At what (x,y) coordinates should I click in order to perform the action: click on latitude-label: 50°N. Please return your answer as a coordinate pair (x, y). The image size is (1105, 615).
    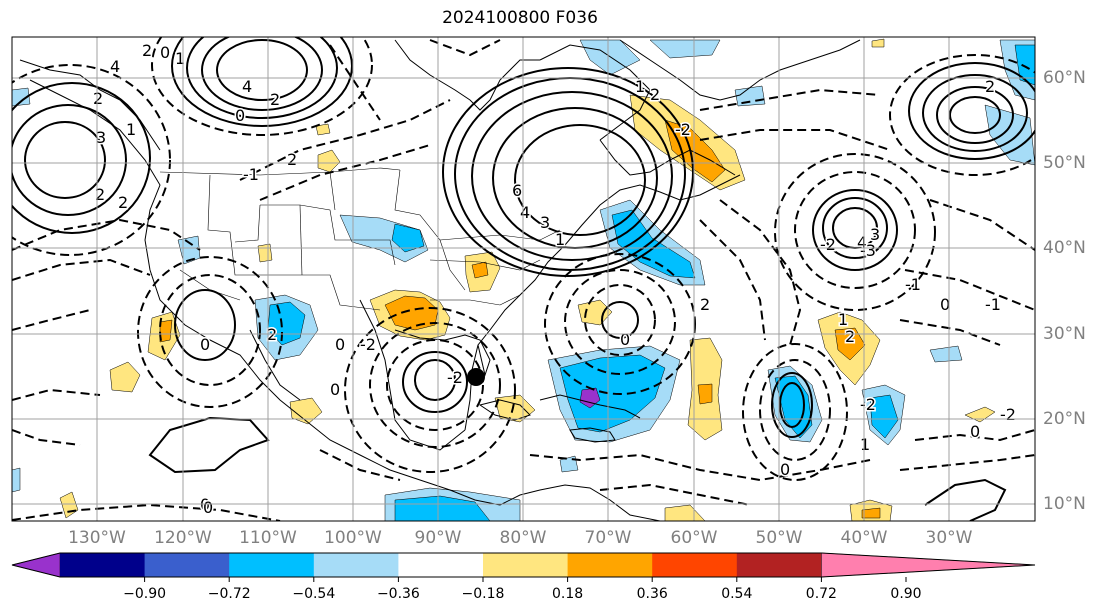
    Looking at the image, I should click on (1064, 163).